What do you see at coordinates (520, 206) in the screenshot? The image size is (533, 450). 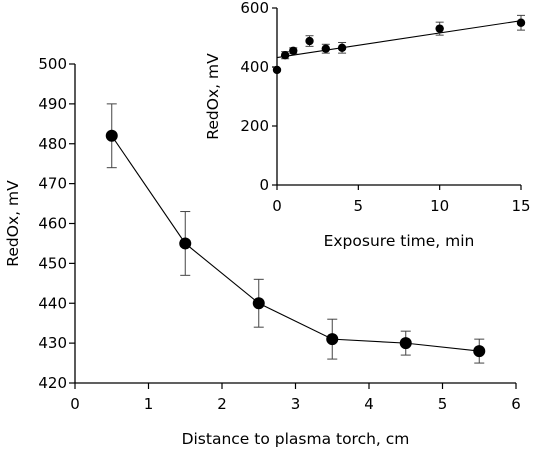 I see `inset-x-tick-label: 15` at bounding box center [520, 206].